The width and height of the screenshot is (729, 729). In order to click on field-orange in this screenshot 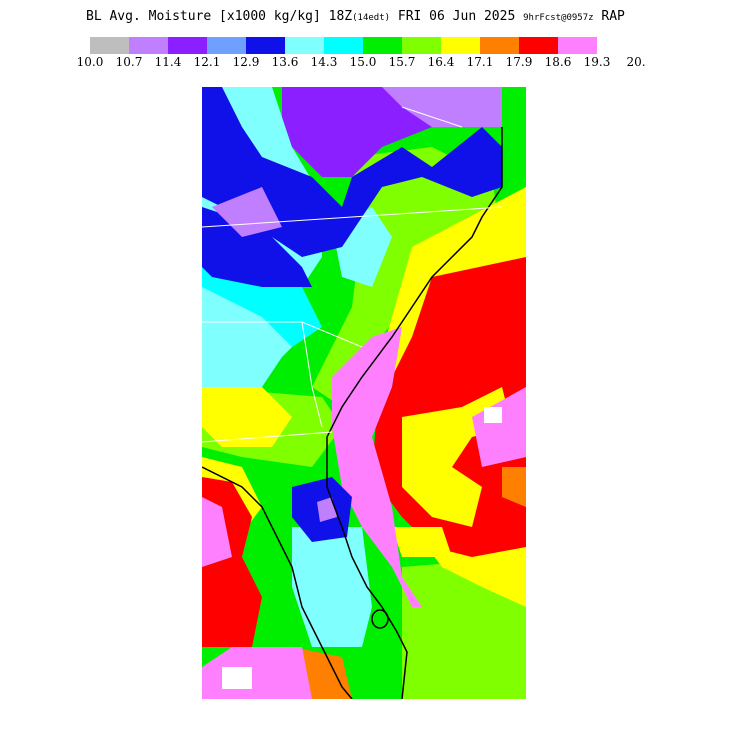, I will do `click(514, 487)`.